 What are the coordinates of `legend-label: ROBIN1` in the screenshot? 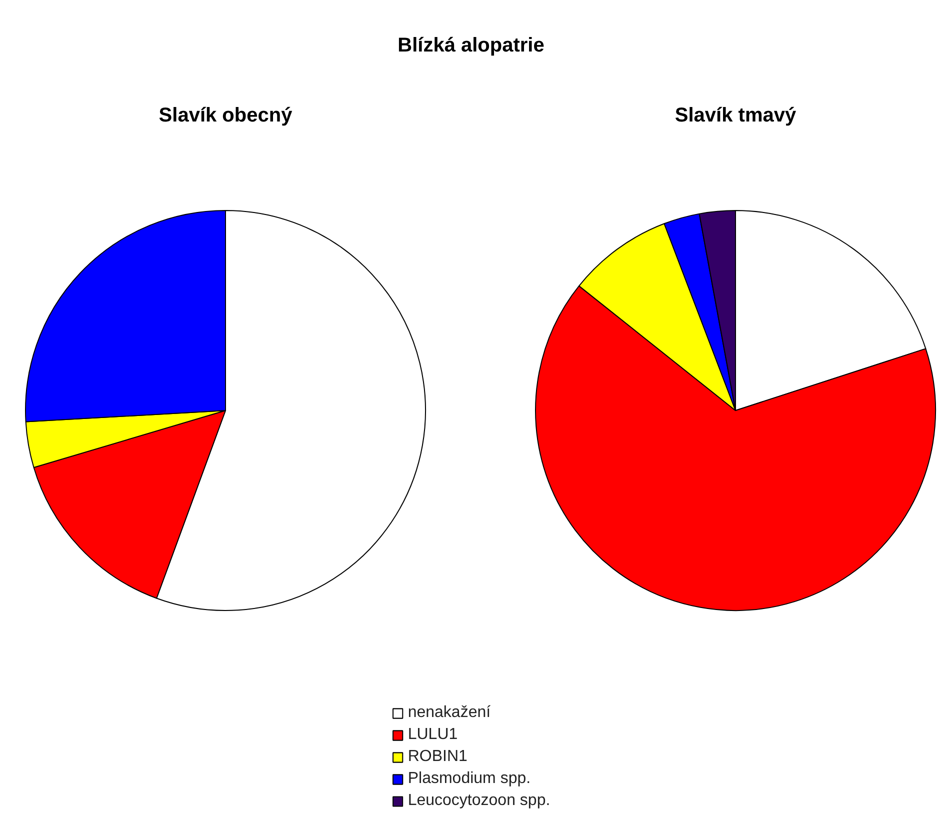 It's located at (438, 757).